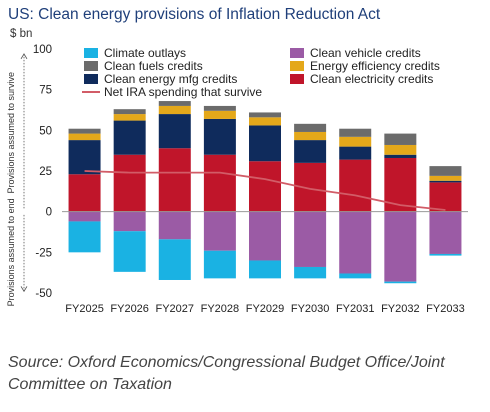  What do you see at coordinates (265, 309) in the screenshot?
I see `x-tick-label-4: FY2029` at bounding box center [265, 309].